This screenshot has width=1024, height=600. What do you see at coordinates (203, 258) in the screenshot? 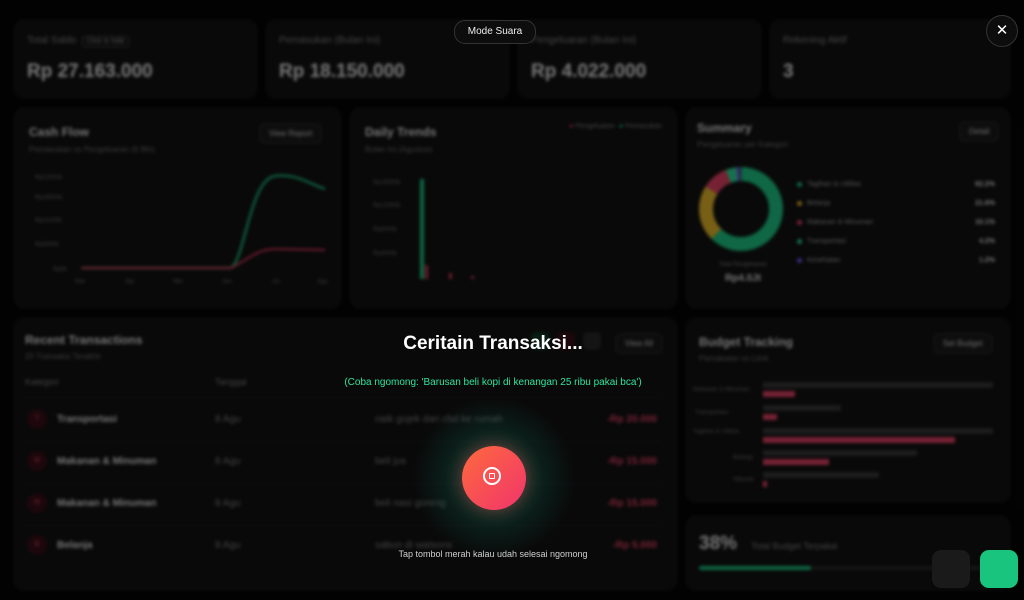
I see `expense-line` at bounding box center [203, 258].